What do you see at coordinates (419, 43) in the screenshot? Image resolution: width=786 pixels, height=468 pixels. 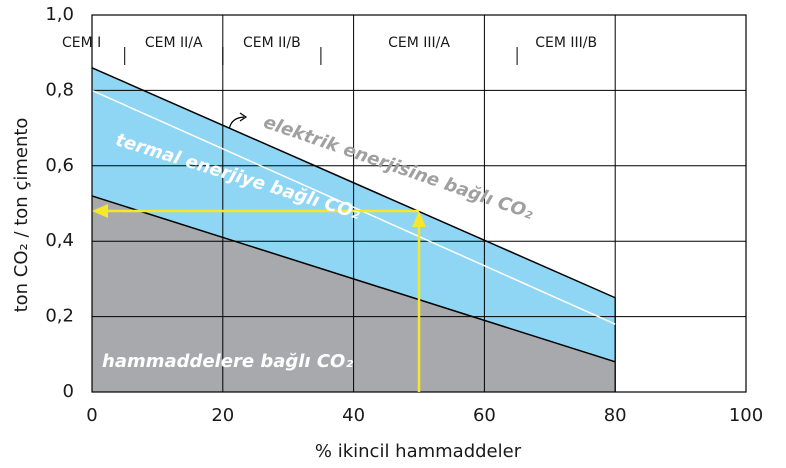 I see `cement-label: CEM III/A` at bounding box center [419, 43].